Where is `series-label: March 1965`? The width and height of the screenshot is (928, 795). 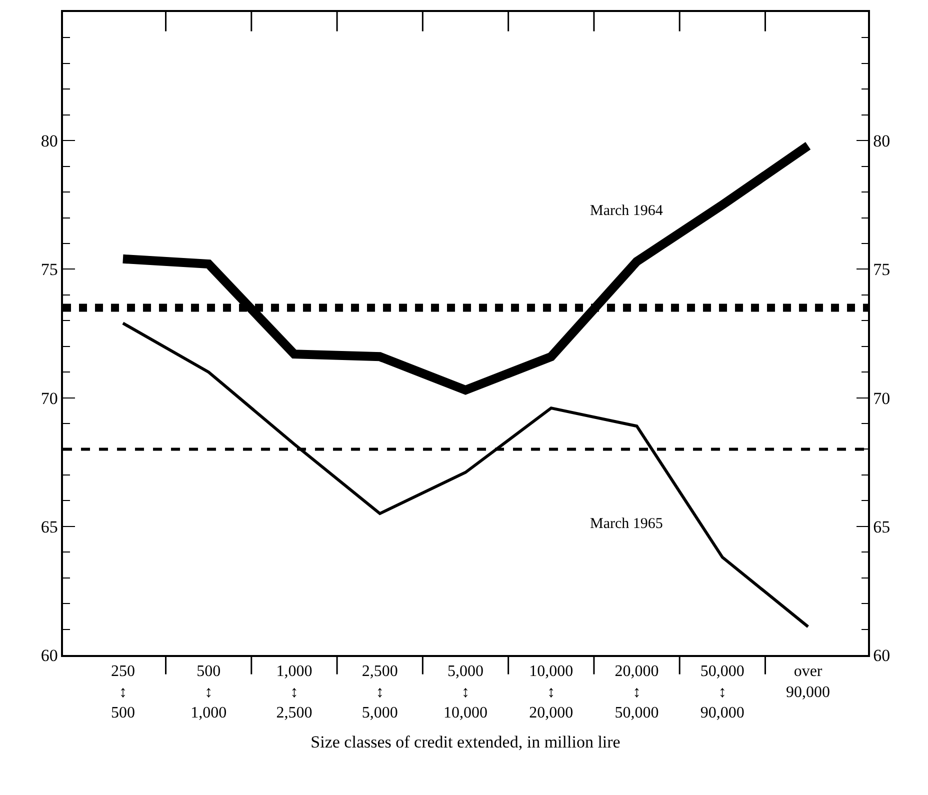 series-label: March 1965 is located at coordinates (626, 524).